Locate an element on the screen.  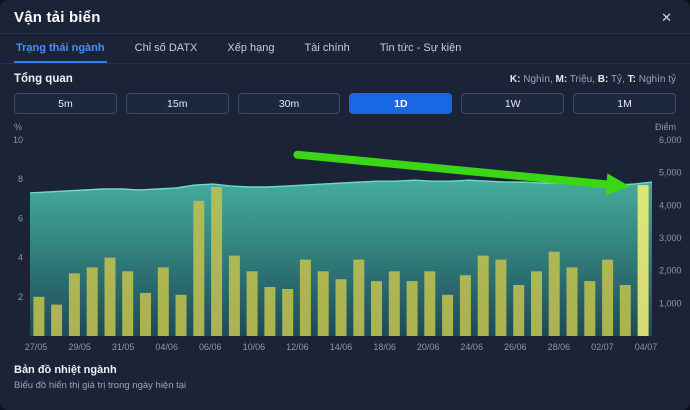
modal-header: Vận tải biển ✕ is located at coordinates (345, 17).